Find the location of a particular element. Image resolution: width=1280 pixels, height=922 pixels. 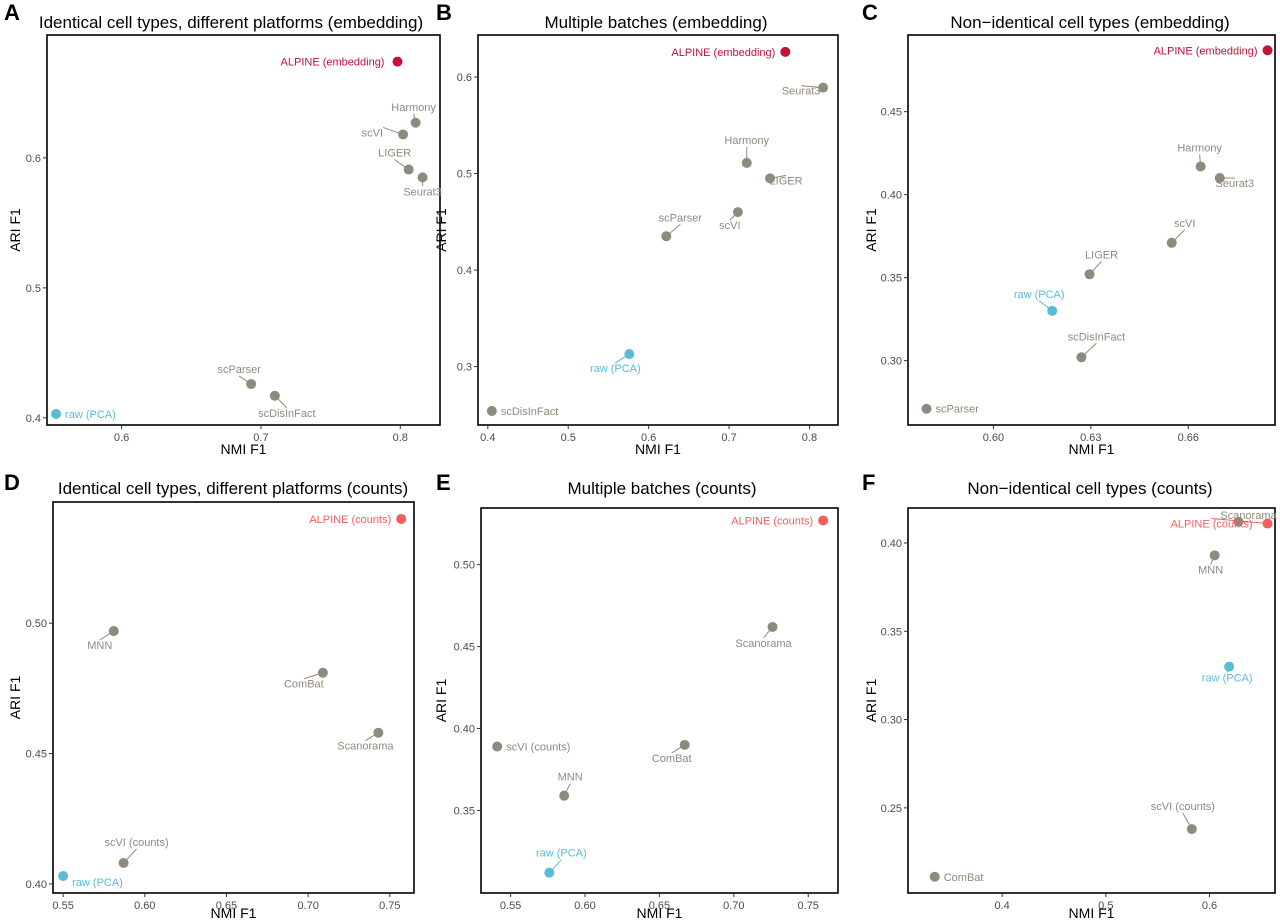

x-tick-label: 0.75 is located at coordinates (389, 906).